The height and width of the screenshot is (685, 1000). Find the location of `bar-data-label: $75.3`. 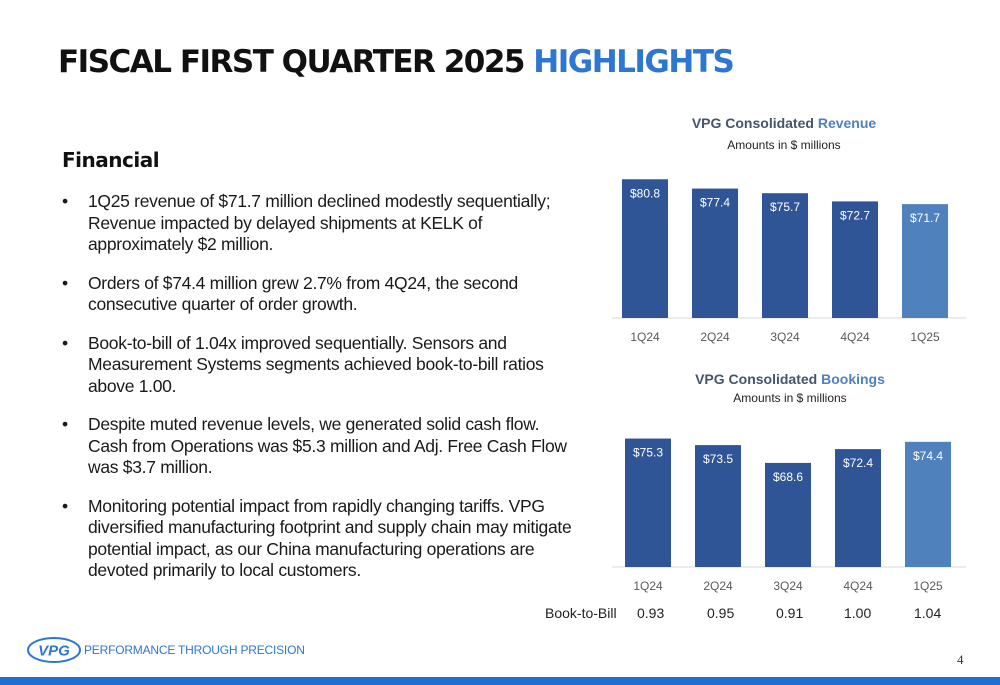

bar-data-label: $75.3 is located at coordinates (648, 453).